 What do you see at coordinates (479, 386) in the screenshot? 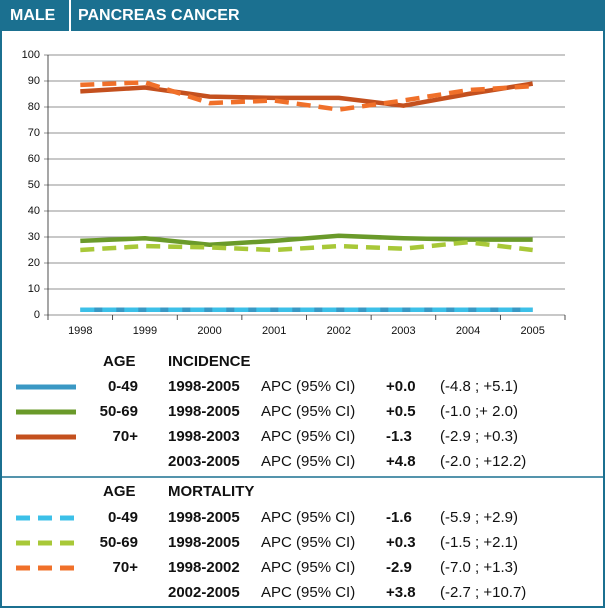
I see `confidence-interval: (-4.8 ; +5.1)` at bounding box center [479, 386].